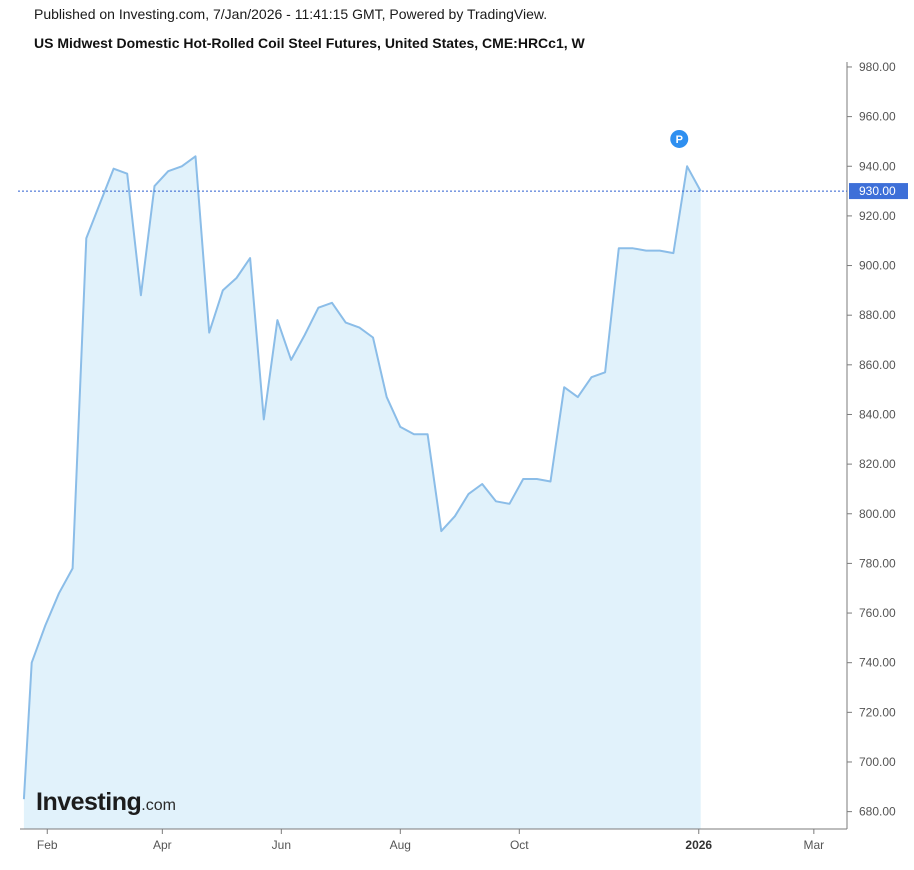 The image size is (914, 870). I want to click on y-tick-label: 800.00, so click(877, 514).